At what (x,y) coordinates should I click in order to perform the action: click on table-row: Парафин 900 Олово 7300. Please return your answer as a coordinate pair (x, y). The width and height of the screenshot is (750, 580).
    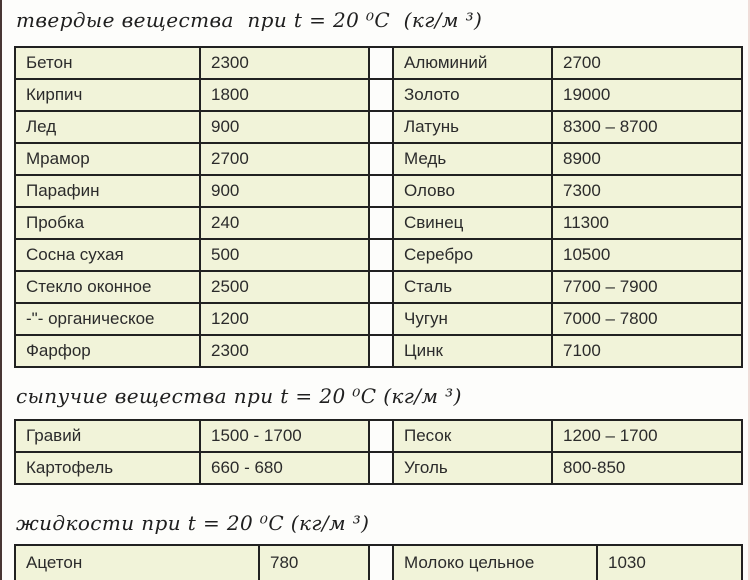
    Looking at the image, I should click on (378, 191).